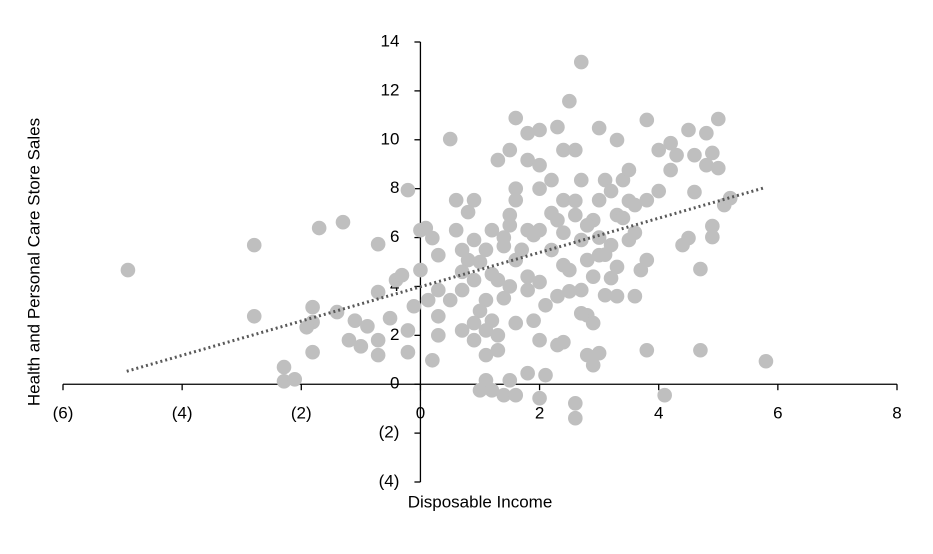  What do you see at coordinates (33, 262) in the screenshot?
I see `y-axis-label: Health and Personal Care Store Sales` at bounding box center [33, 262].